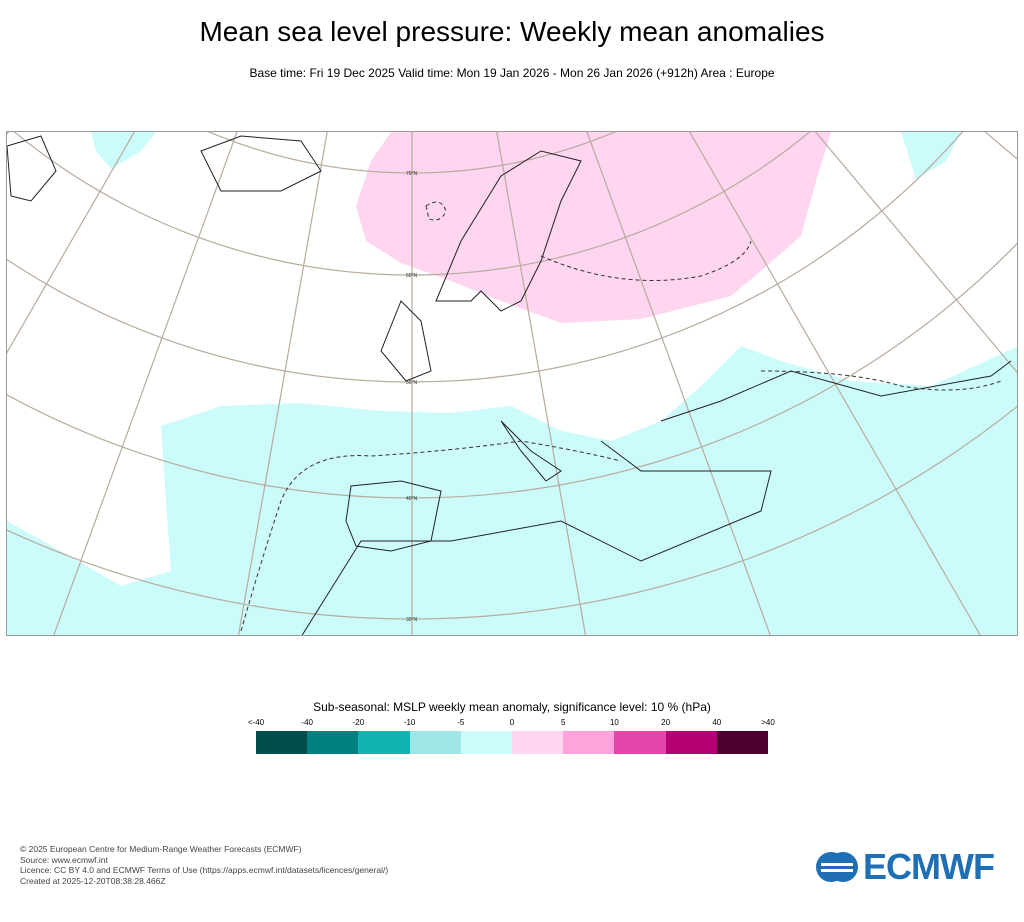  I want to click on legend-tick-label: -10, so click(409, 722).